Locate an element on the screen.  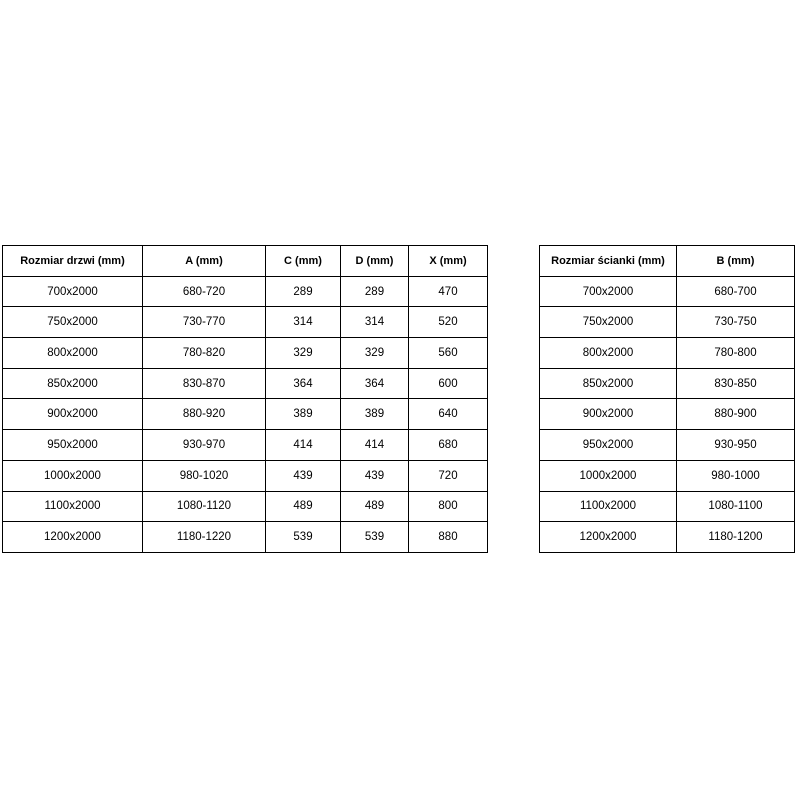
column-header: B (mm) is located at coordinates (735, 261).